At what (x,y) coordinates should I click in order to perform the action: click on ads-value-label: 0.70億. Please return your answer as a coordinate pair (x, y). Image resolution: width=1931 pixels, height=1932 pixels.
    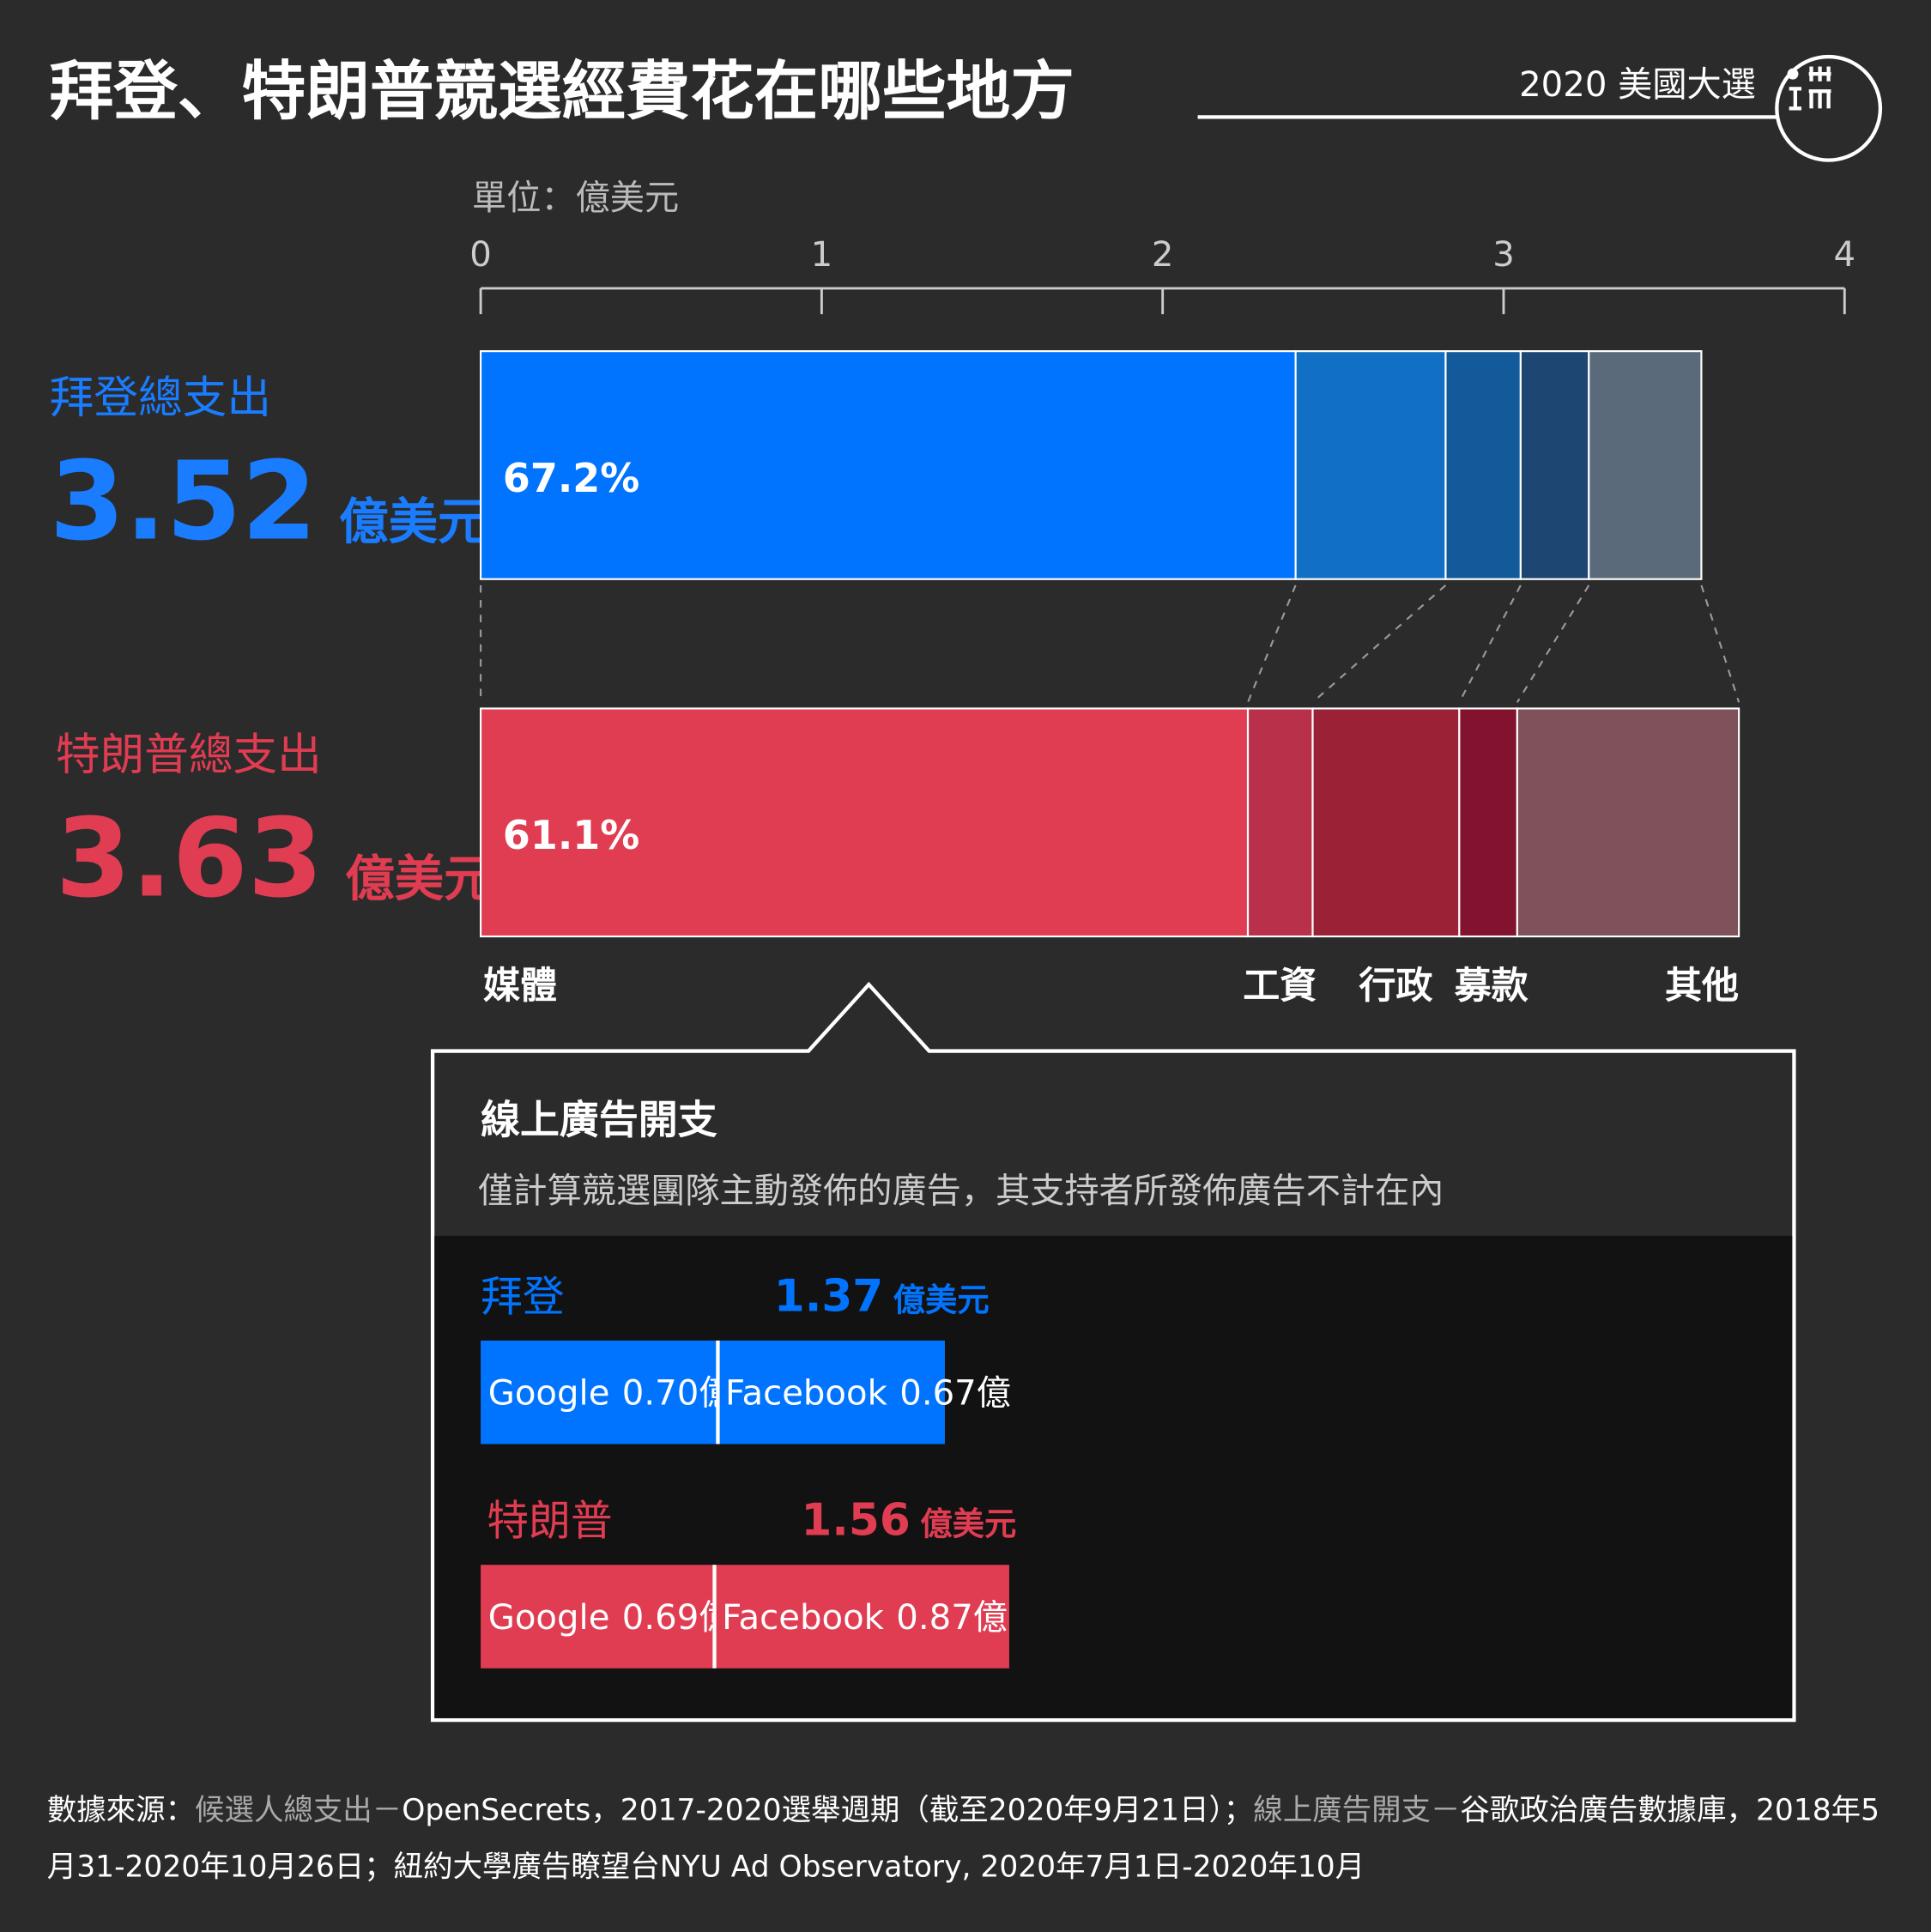
    Looking at the image, I should click on (678, 1394).